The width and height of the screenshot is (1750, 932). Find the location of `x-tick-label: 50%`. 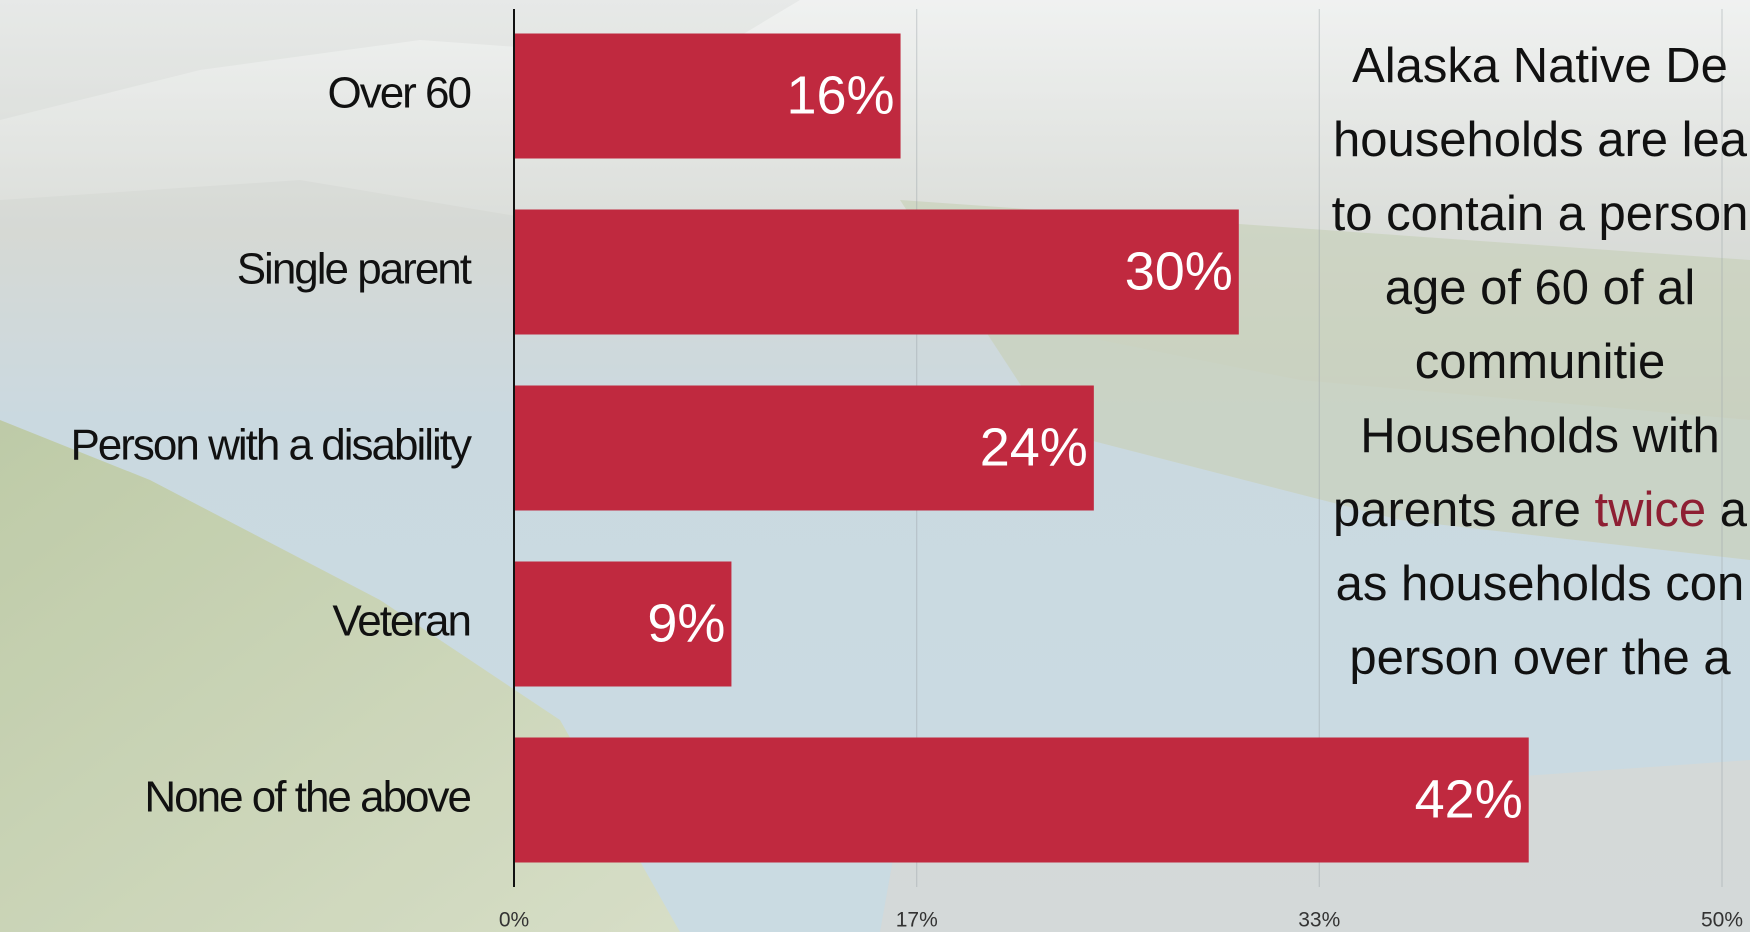

x-tick-label: 50% is located at coordinates (1722, 920).